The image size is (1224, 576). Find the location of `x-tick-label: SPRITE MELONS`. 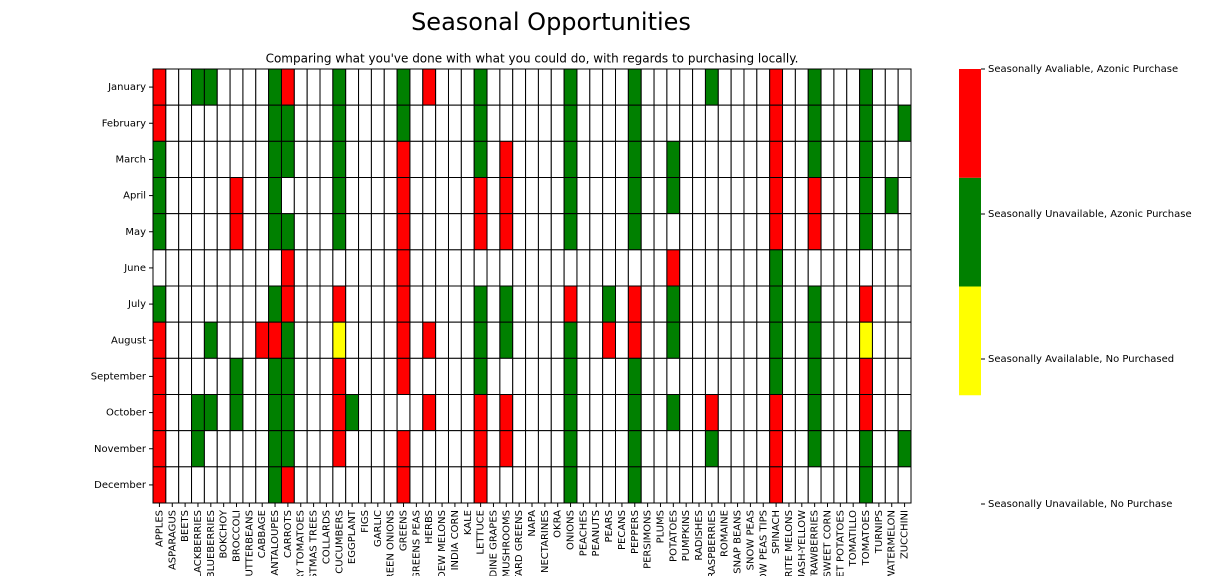

x-tick-label: SPRITE MELONS is located at coordinates (789, 543).